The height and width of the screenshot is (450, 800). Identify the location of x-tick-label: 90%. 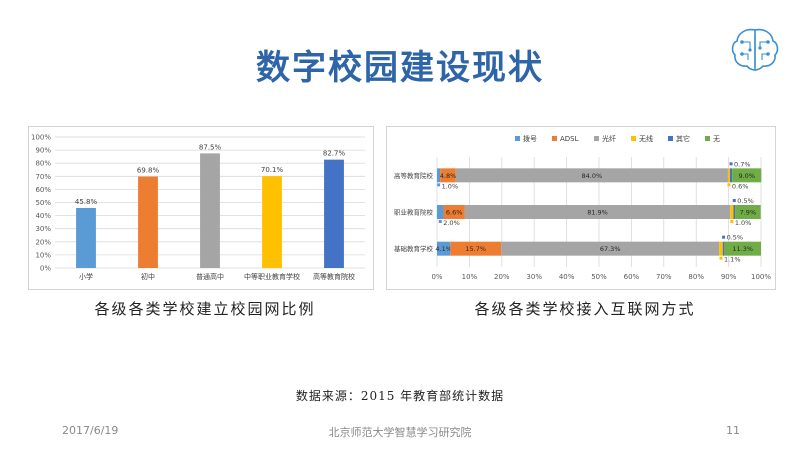
(729, 277).